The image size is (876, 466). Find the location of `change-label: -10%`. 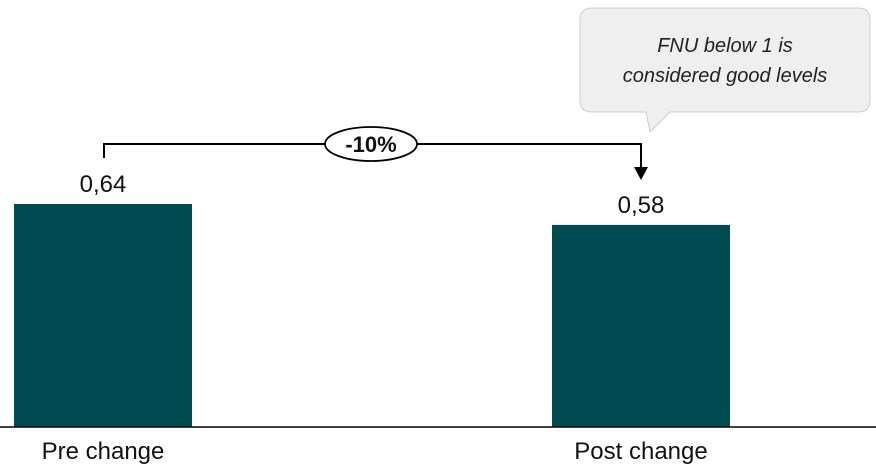

change-label: -10% is located at coordinates (370, 144).